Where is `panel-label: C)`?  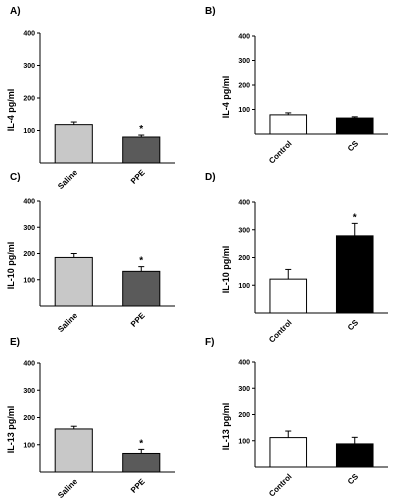 panel-label: C) is located at coordinates (15, 177).